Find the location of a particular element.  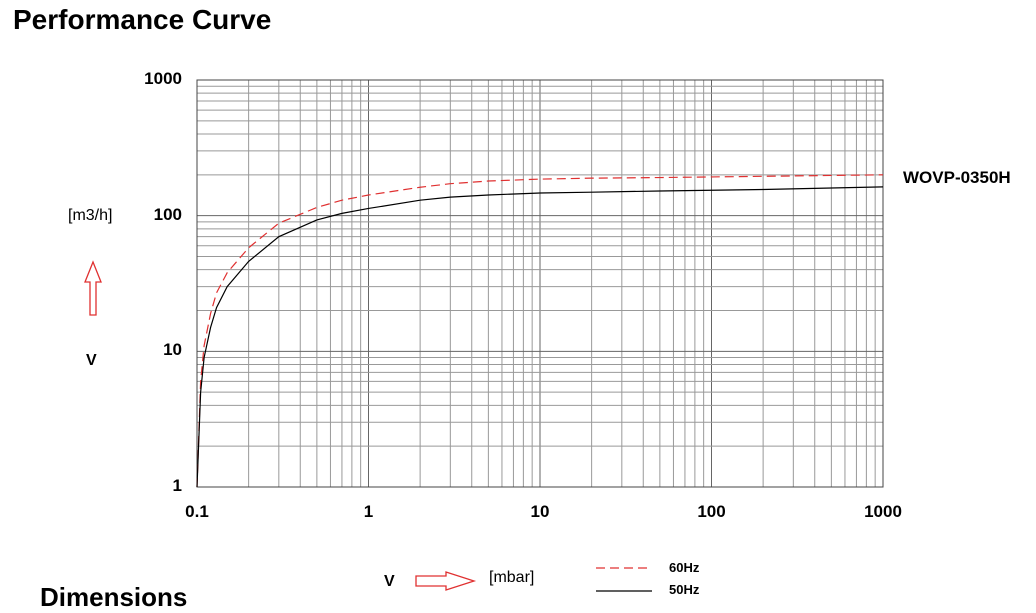

y-tick-label: 1000 is located at coordinates (163, 78).